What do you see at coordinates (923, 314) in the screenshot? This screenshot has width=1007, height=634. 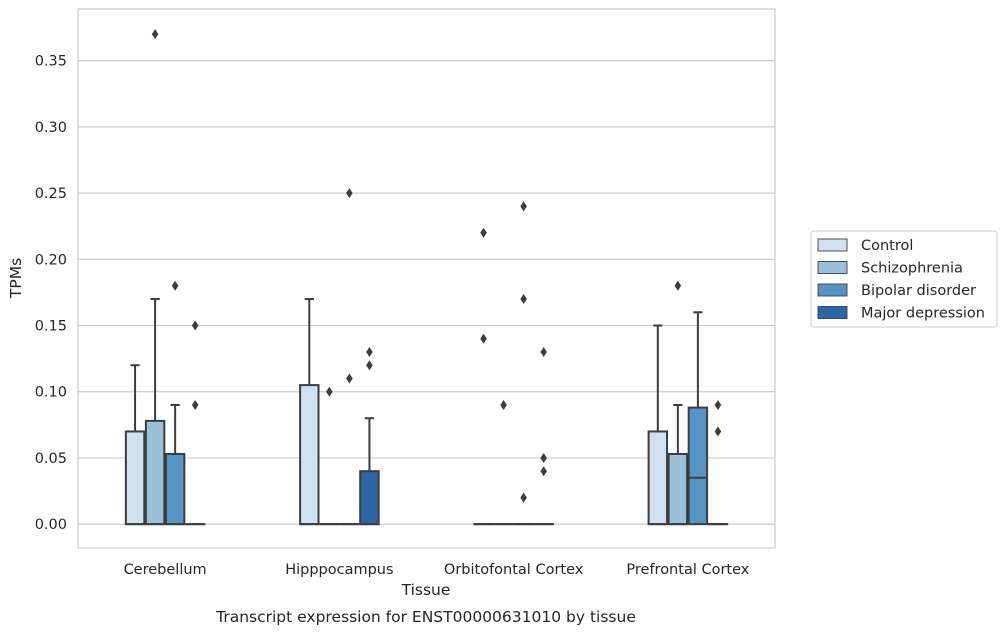 I see `legend-label: Major depression` at bounding box center [923, 314].